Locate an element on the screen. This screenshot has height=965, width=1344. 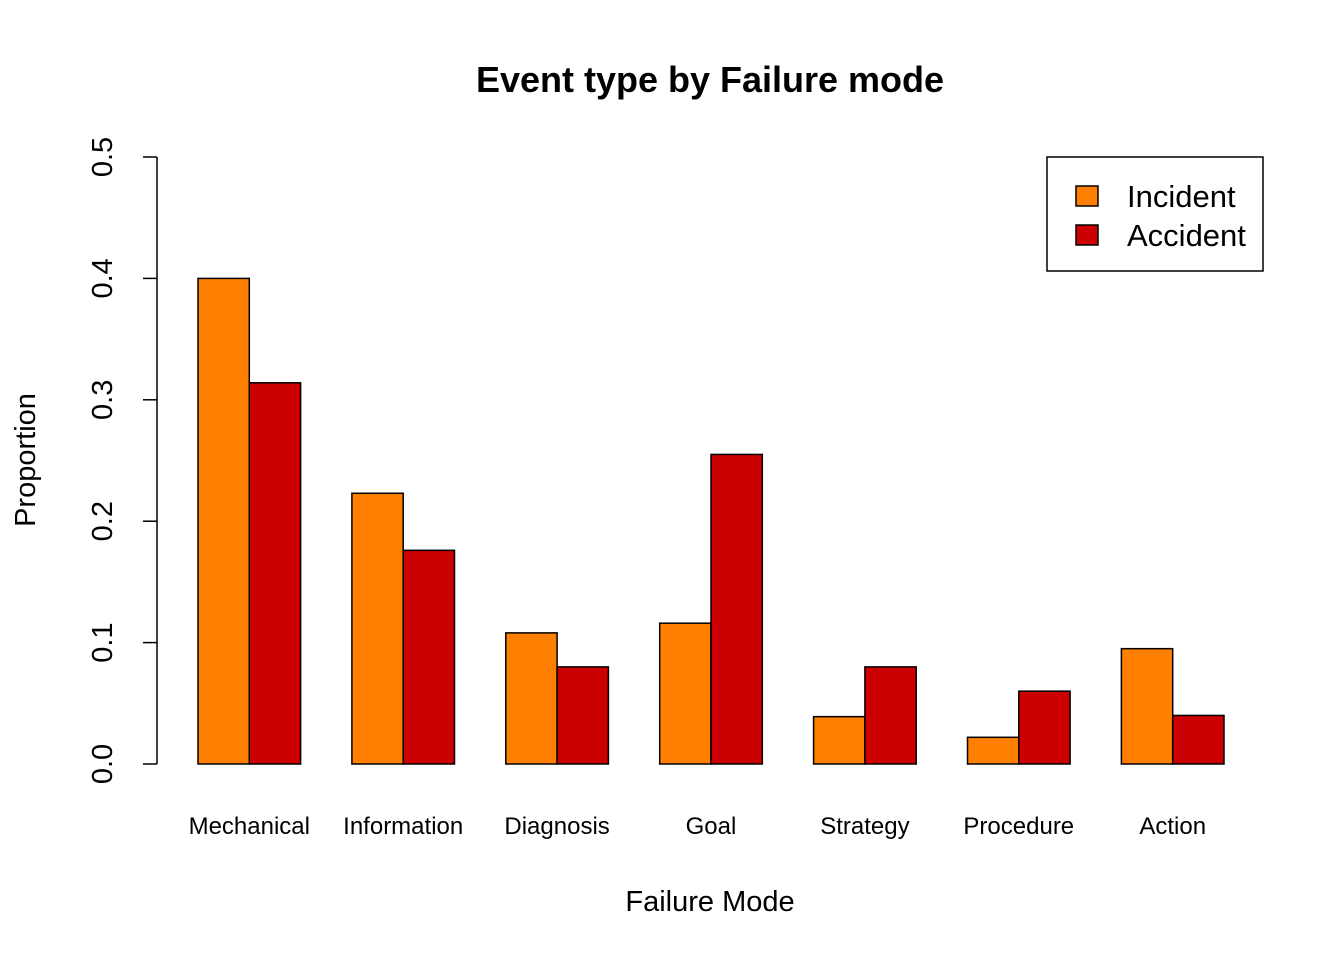
legend-swatch-accident is located at coordinates (1087, 235).